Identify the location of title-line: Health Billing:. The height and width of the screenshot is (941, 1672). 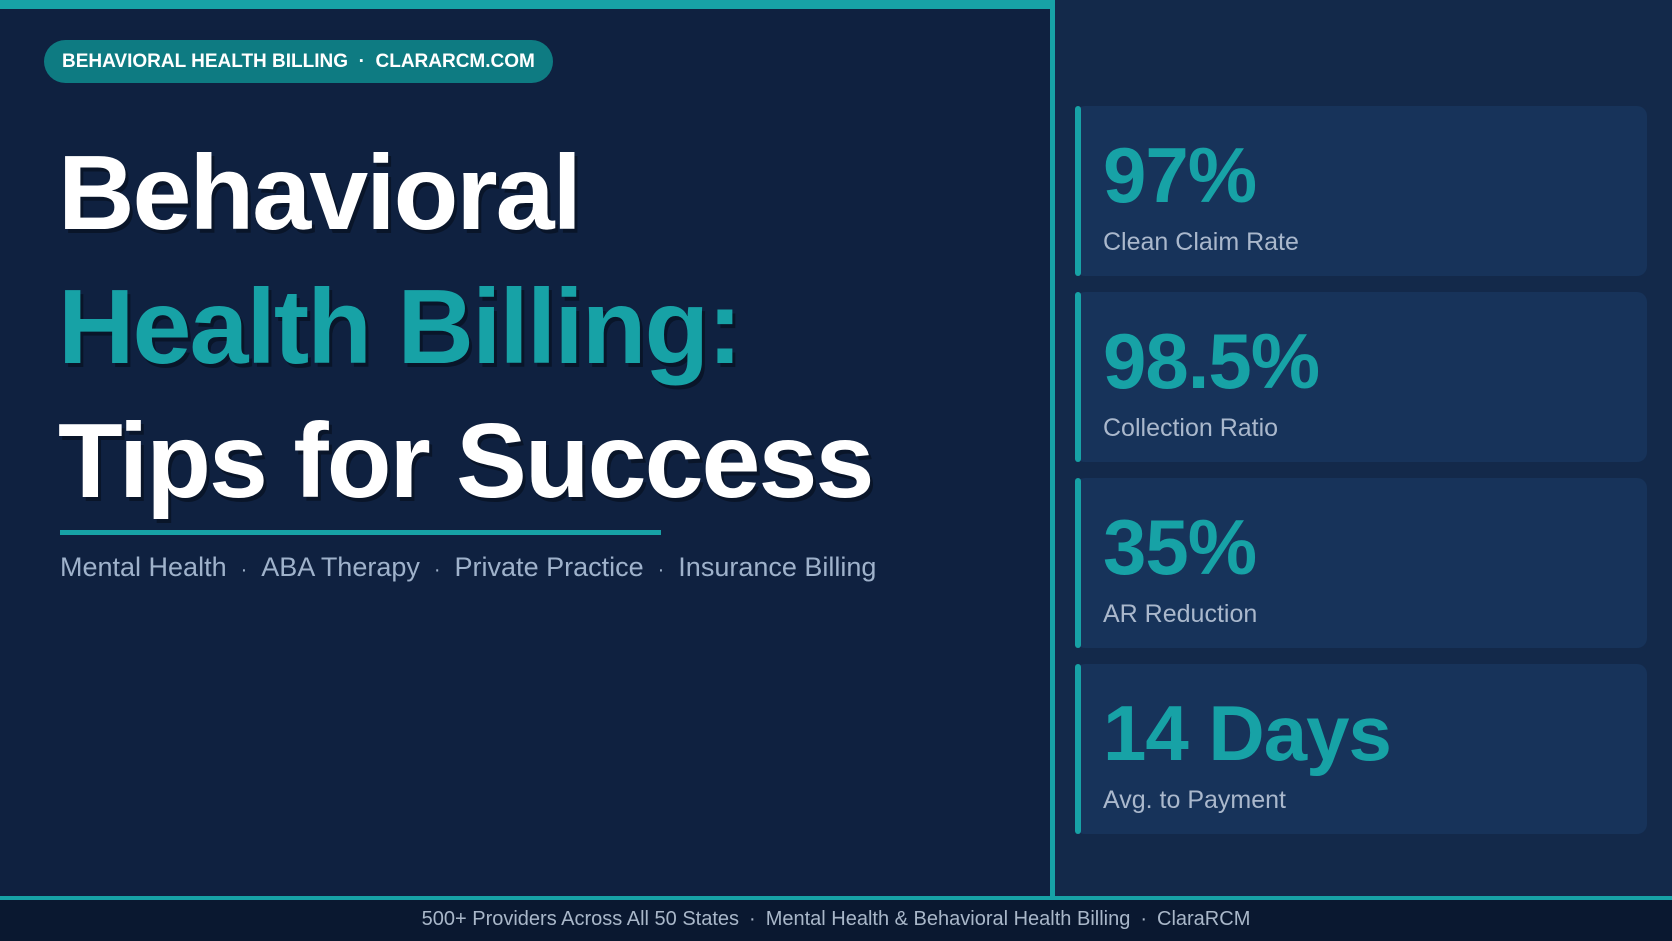
(400, 327).